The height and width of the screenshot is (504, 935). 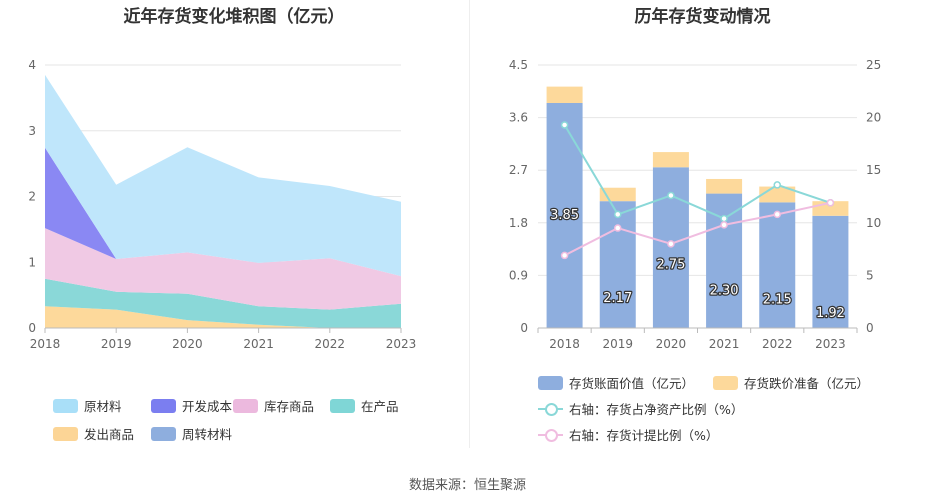 What do you see at coordinates (518, 65) in the screenshot?
I see `y-left-tick-label: 4.5` at bounding box center [518, 65].